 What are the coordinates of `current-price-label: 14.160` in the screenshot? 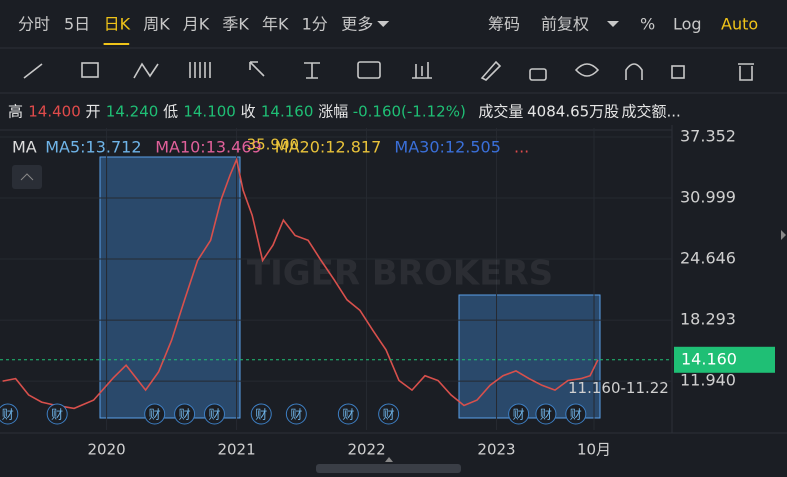 It's located at (709, 358).